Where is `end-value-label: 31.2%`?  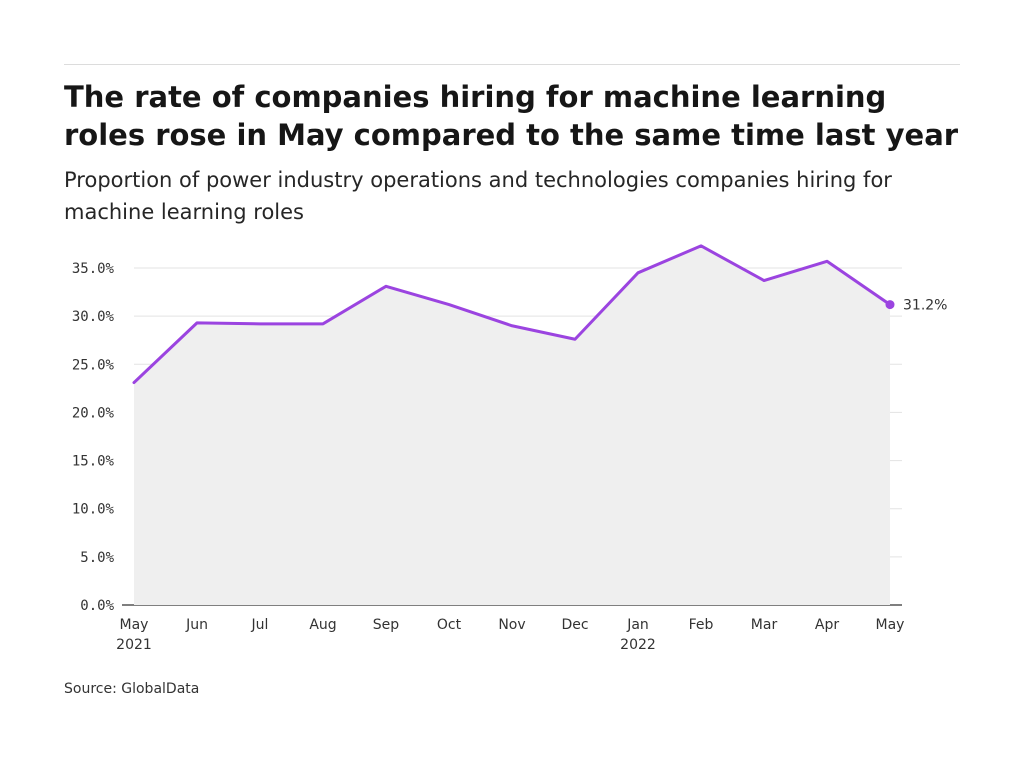 end-value-label: 31.2% is located at coordinates (925, 306).